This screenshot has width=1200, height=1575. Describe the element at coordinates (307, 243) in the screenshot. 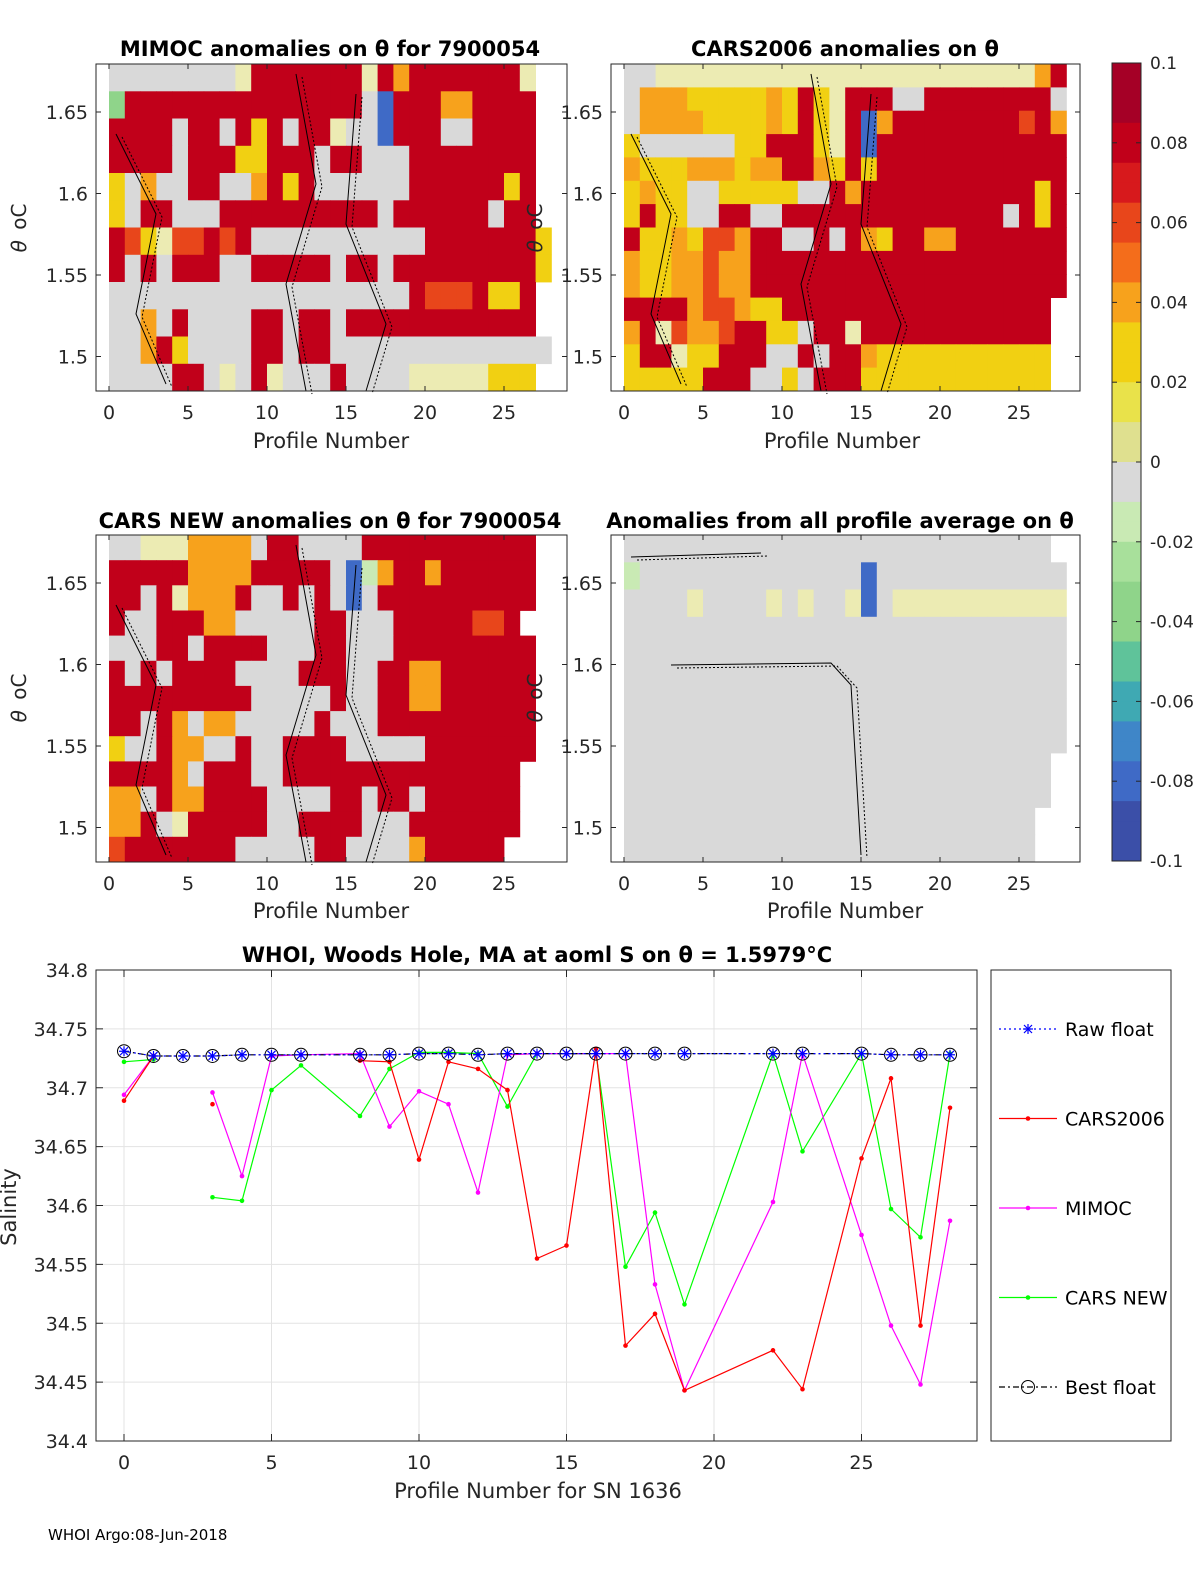

I see `mimoc-heatmap: 0 5 10 15 20 251.651.61.551.5` at that location.